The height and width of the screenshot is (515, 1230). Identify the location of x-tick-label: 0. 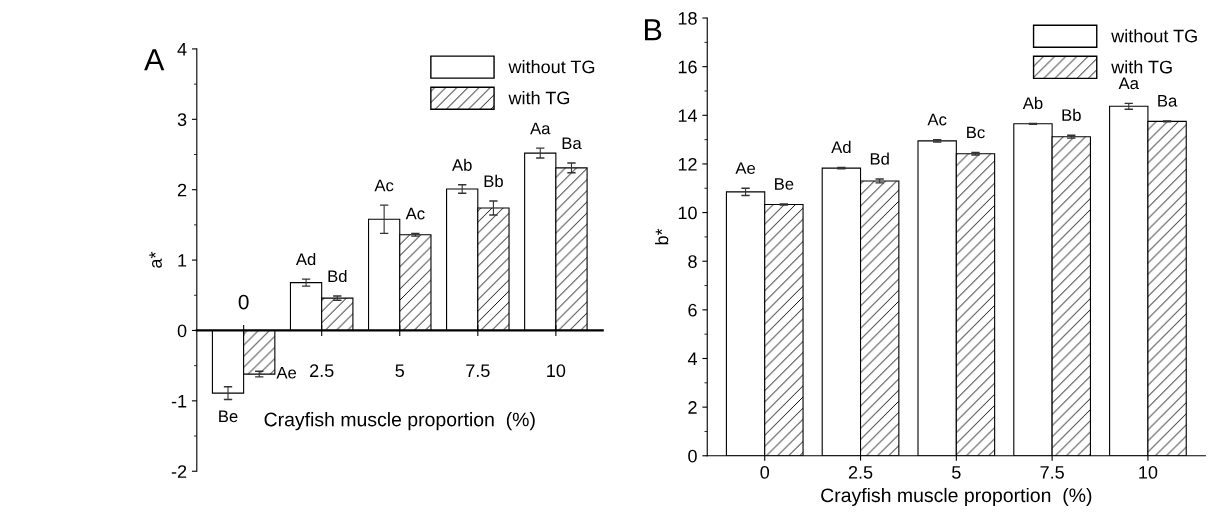
(765, 472).